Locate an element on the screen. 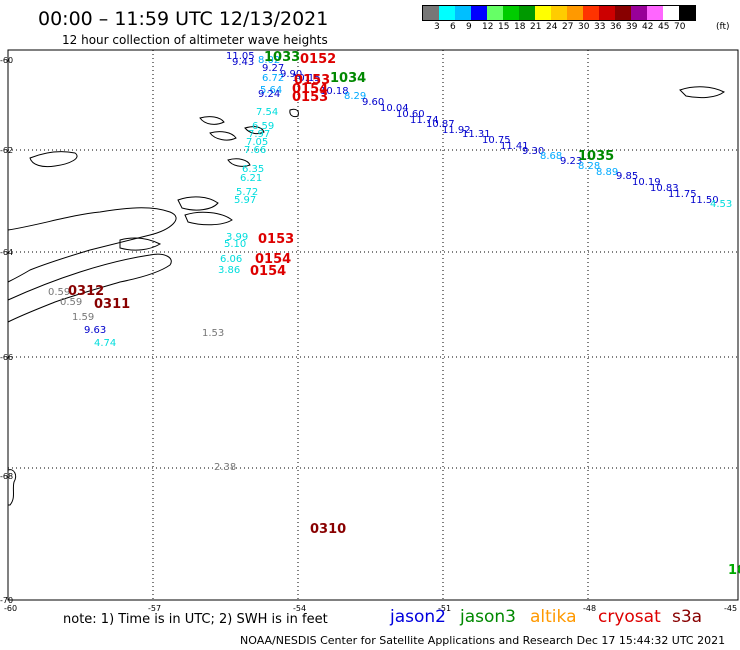 The height and width of the screenshot is (650, 740). wave-height-label: 1.59 is located at coordinates (83, 317).